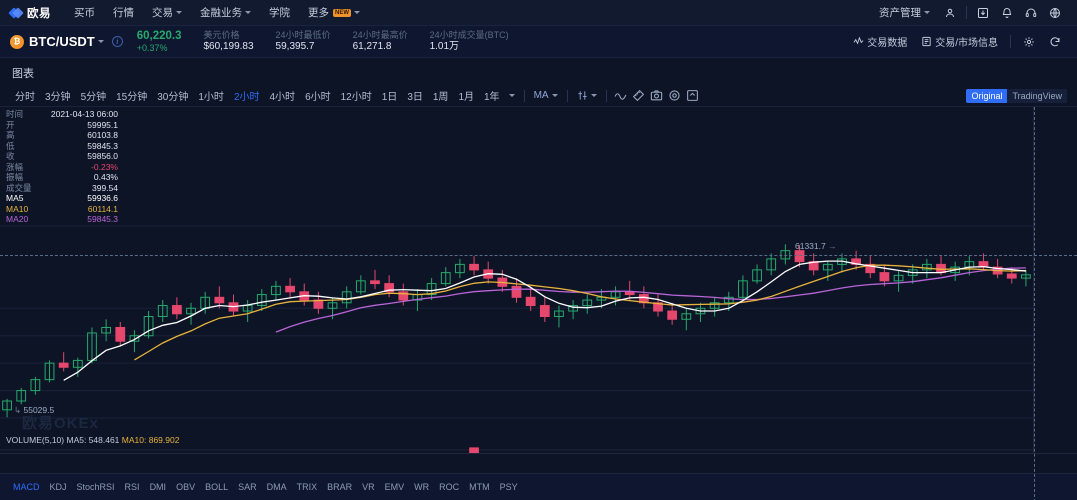 This screenshot has width=1077, height=500. Describe the element at coordinates (152, 47) in the screenshot. I see `price-change-percent: +0.37%` at that location.